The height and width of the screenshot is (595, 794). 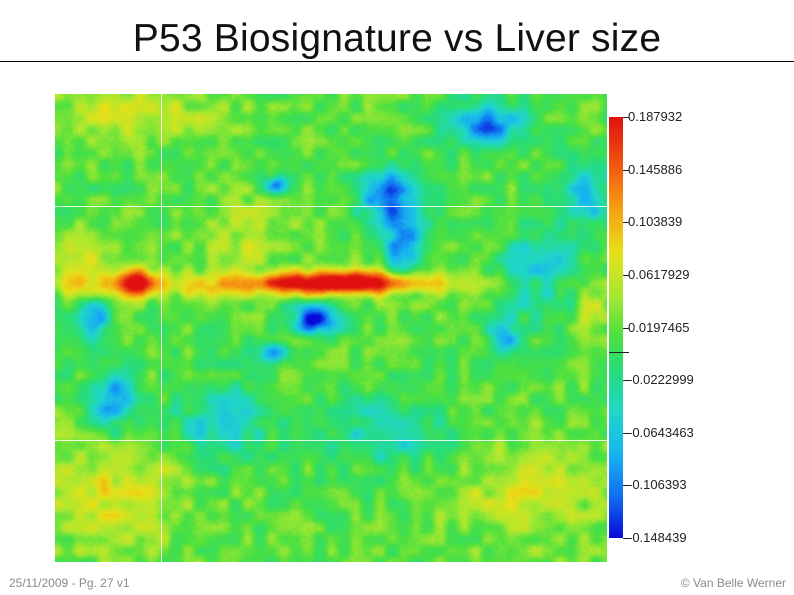 I want to click on title-divider, so click(x=397, y=61).